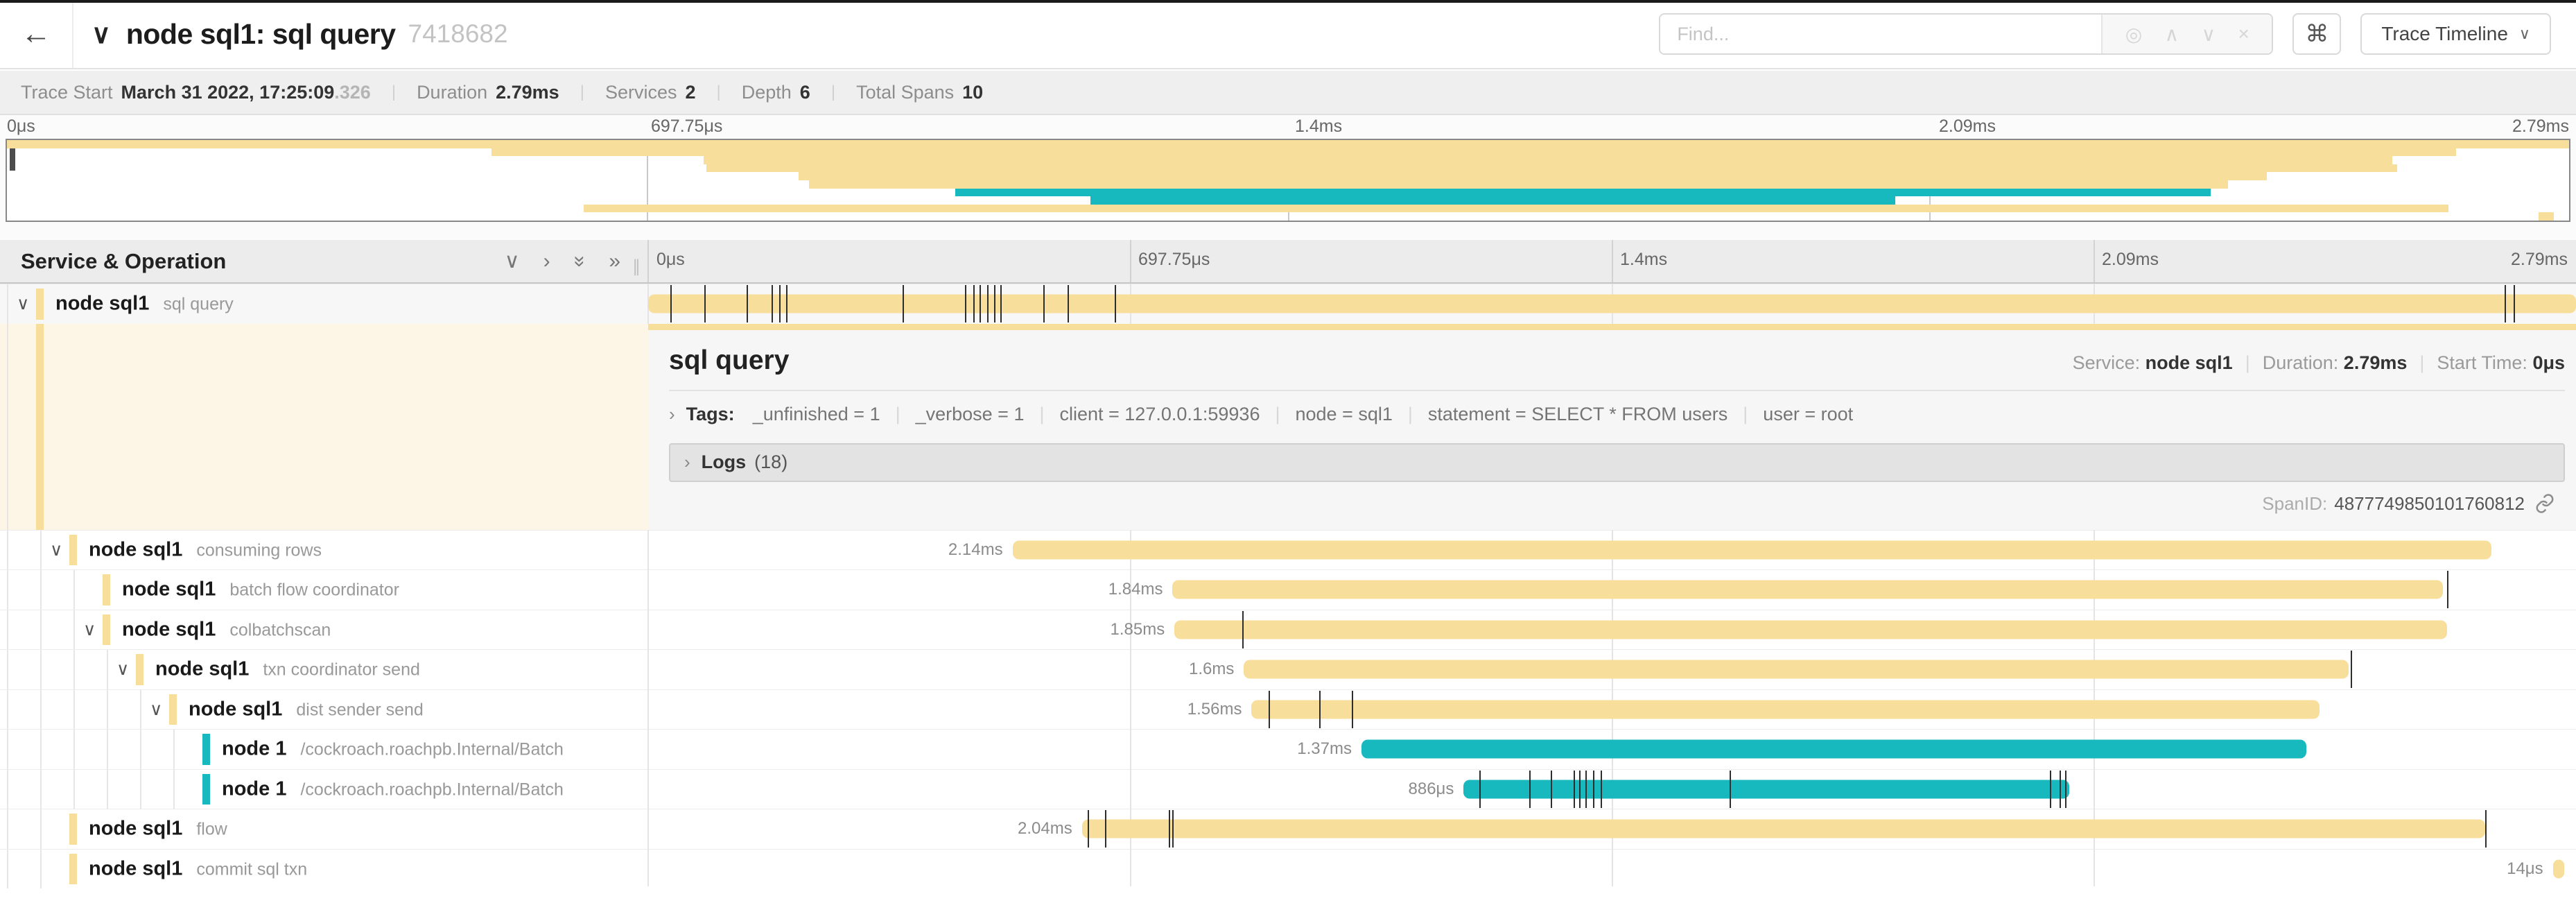 This screenshot has height=903, width=2576. I want to click on tag-item: client = 127.0.0.1:59936, so click(1159, 413).